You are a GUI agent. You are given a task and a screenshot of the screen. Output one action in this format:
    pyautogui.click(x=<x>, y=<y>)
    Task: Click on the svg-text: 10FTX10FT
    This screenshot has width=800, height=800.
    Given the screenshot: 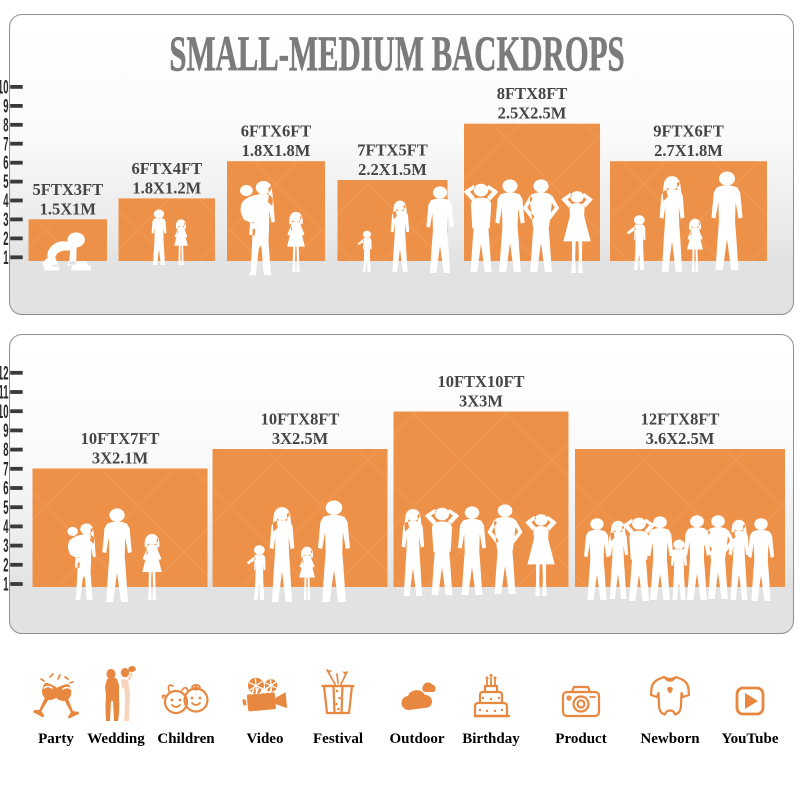 What is the action you would take?
    pyautogui.click(x=480, y=381)
    